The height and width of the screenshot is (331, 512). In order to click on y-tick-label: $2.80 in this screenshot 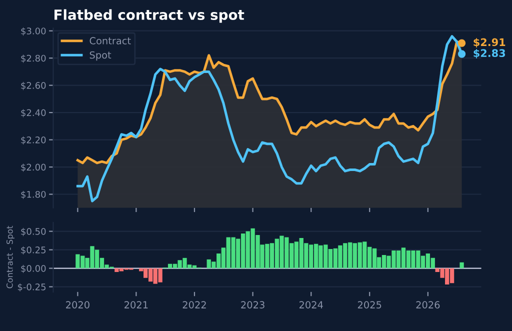, I will do `click(33, 58)`.